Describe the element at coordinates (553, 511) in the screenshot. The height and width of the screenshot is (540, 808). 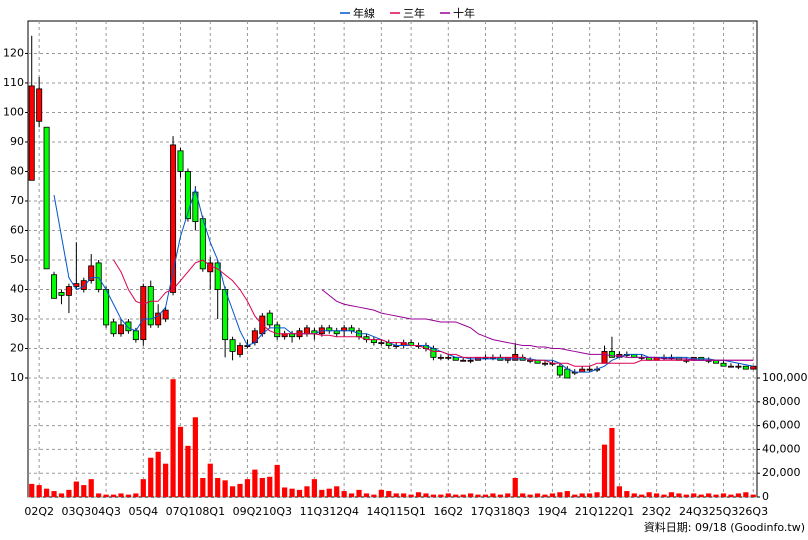
I see `x-tick-label: 19Q4` at that location.